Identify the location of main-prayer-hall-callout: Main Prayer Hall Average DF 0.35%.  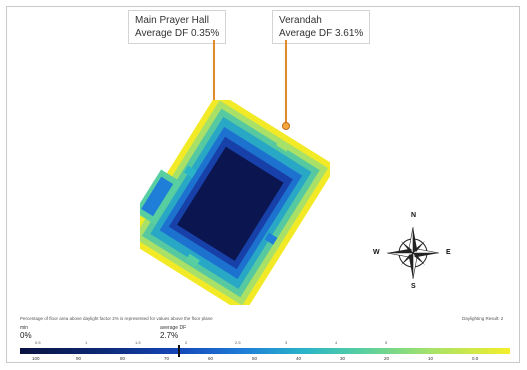
(177, 27).